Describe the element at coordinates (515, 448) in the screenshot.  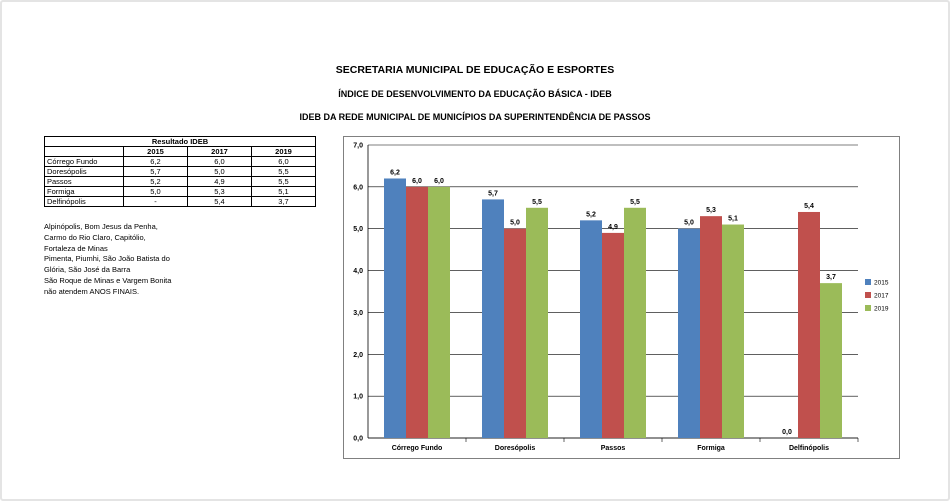
I see `x-tick-label: Doresópolis` at that location.